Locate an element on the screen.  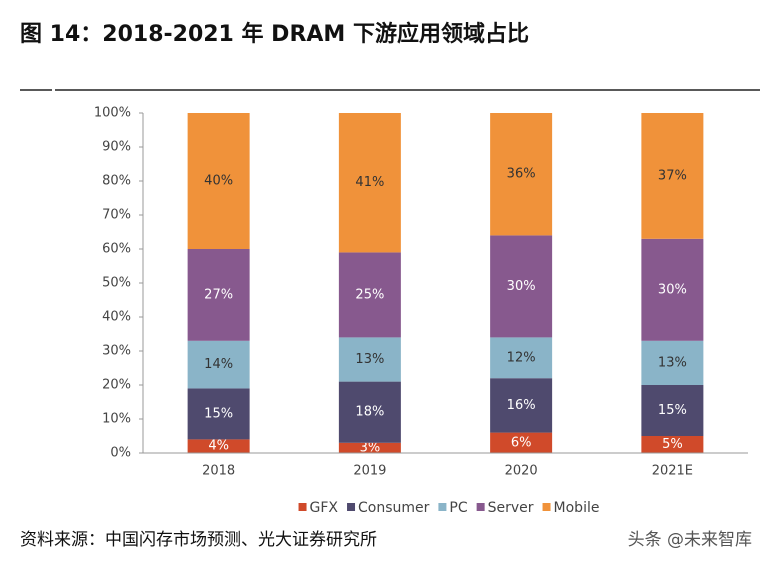
y-tick-label: 100% is located at coordinates (112, 113).